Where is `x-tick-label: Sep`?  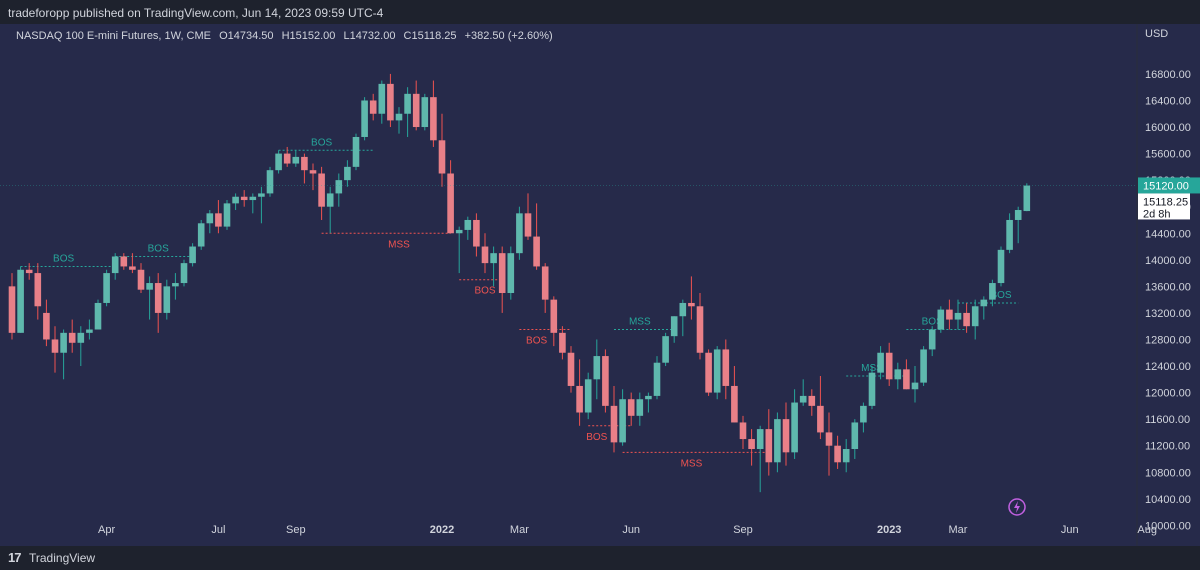
x-tick-label: Sep is located at coordinates (743, 530).